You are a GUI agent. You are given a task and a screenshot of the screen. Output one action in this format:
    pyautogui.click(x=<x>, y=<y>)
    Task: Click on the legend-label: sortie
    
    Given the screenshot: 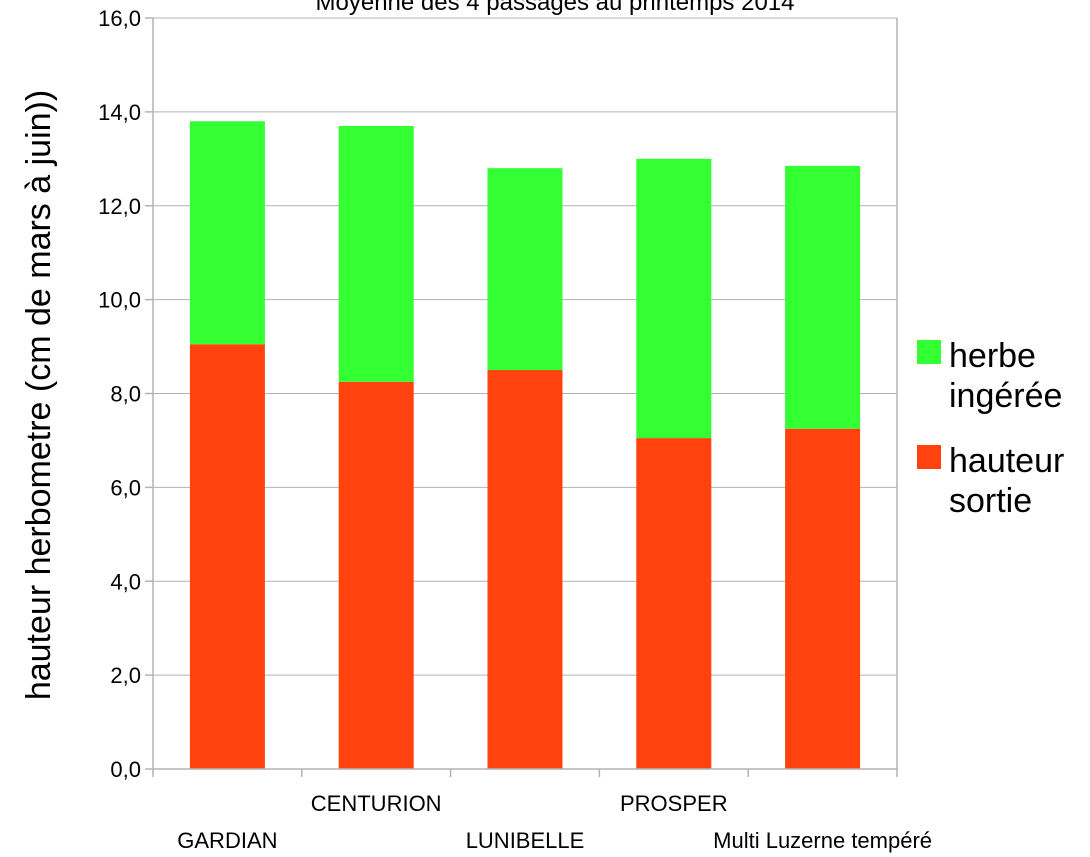 What is the action you would take?
    pyautogui.click(x=990, y=501)
    